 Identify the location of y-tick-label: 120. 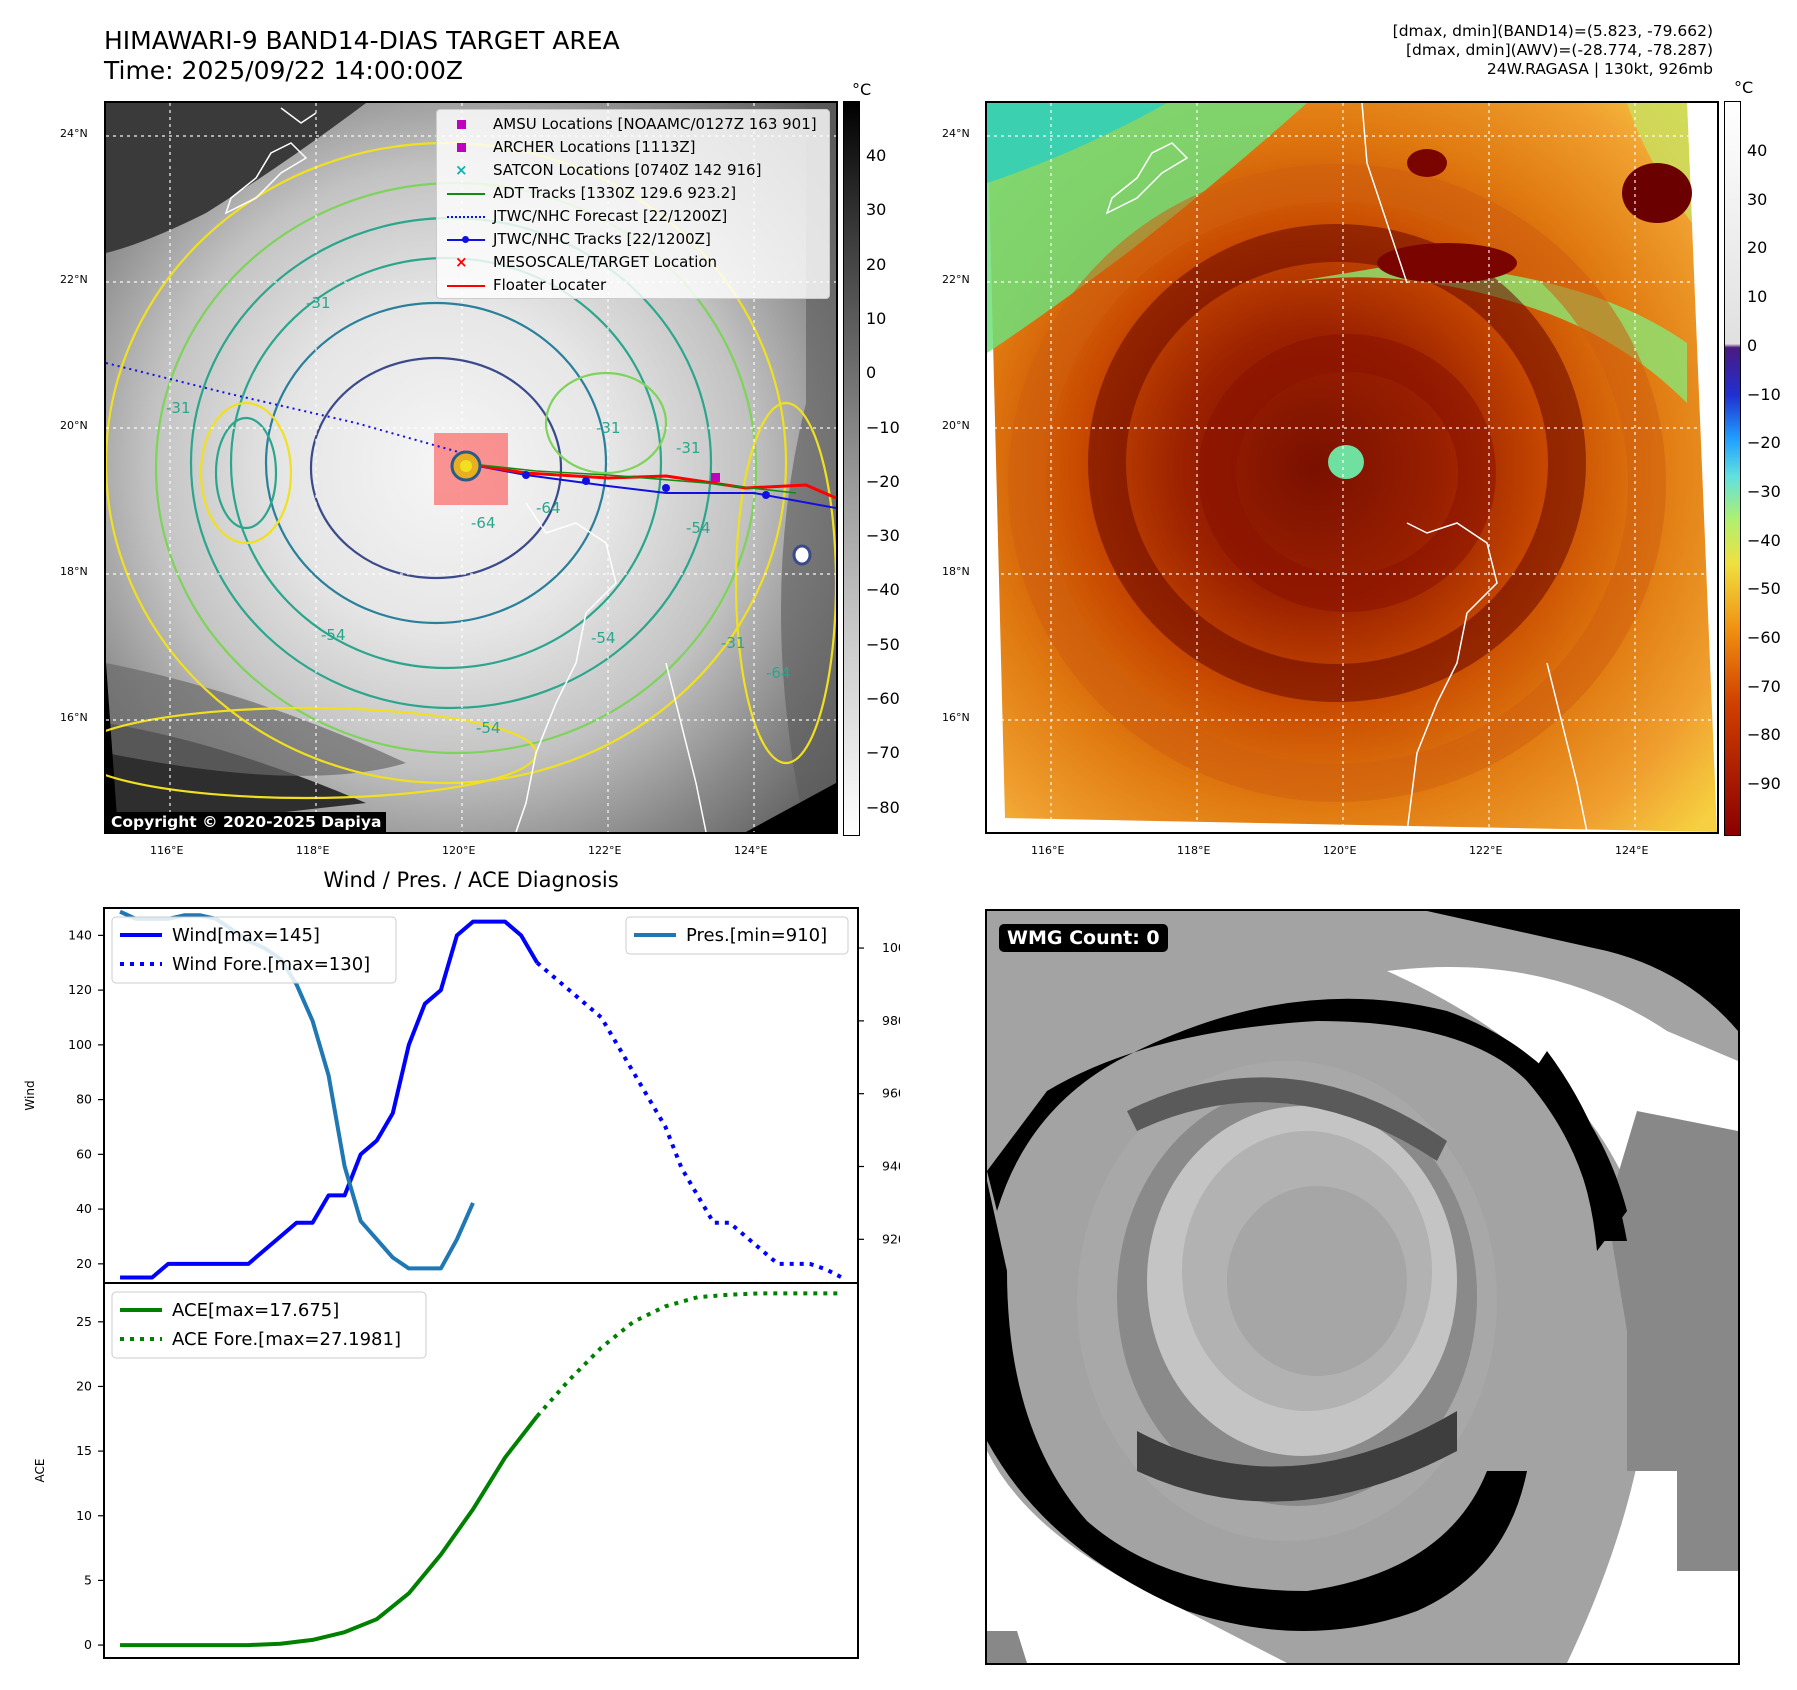
(80, 989).